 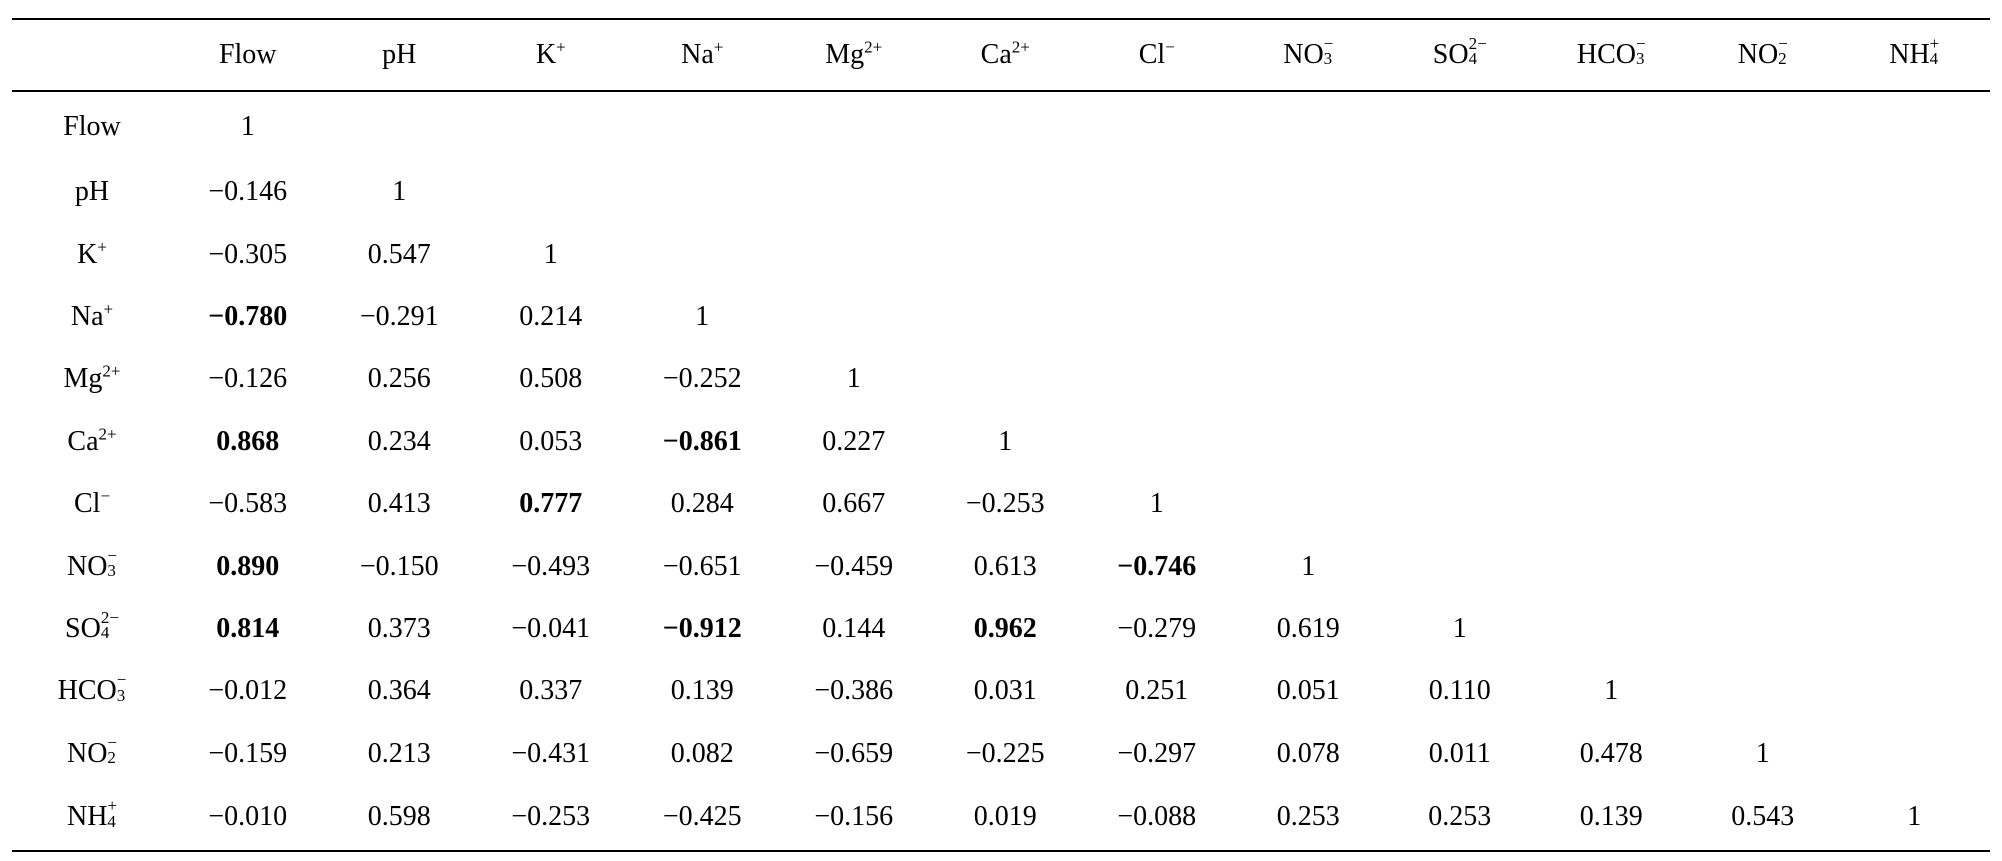 What do you see at coordinates (248, 628) in the screenshot?
I see `table-cell: 0.814` at bounding box center [248, 628].